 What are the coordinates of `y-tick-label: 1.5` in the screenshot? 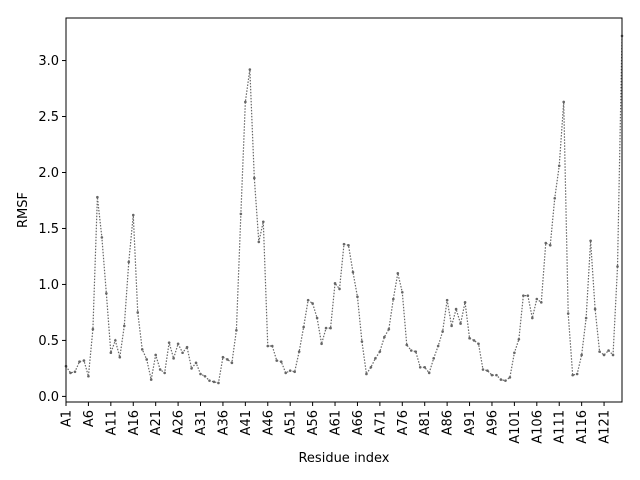 It's located at (48, 229).